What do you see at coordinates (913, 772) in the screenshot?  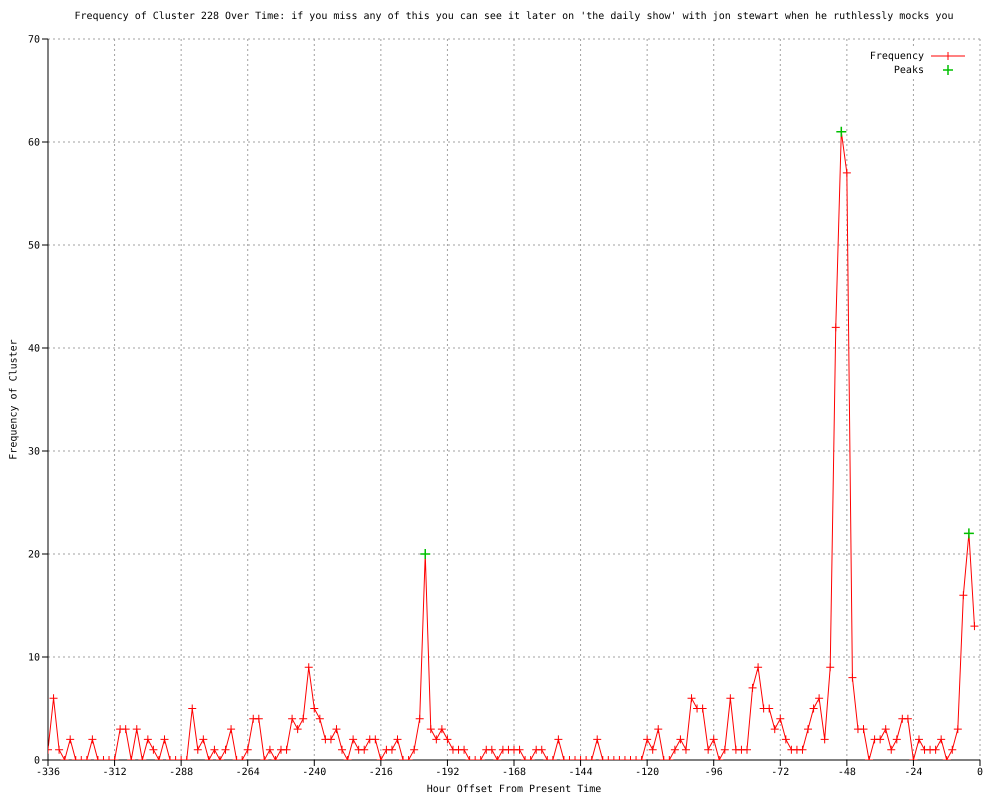 I see `x-tick-label: -24` at bounding box center [913, 772].